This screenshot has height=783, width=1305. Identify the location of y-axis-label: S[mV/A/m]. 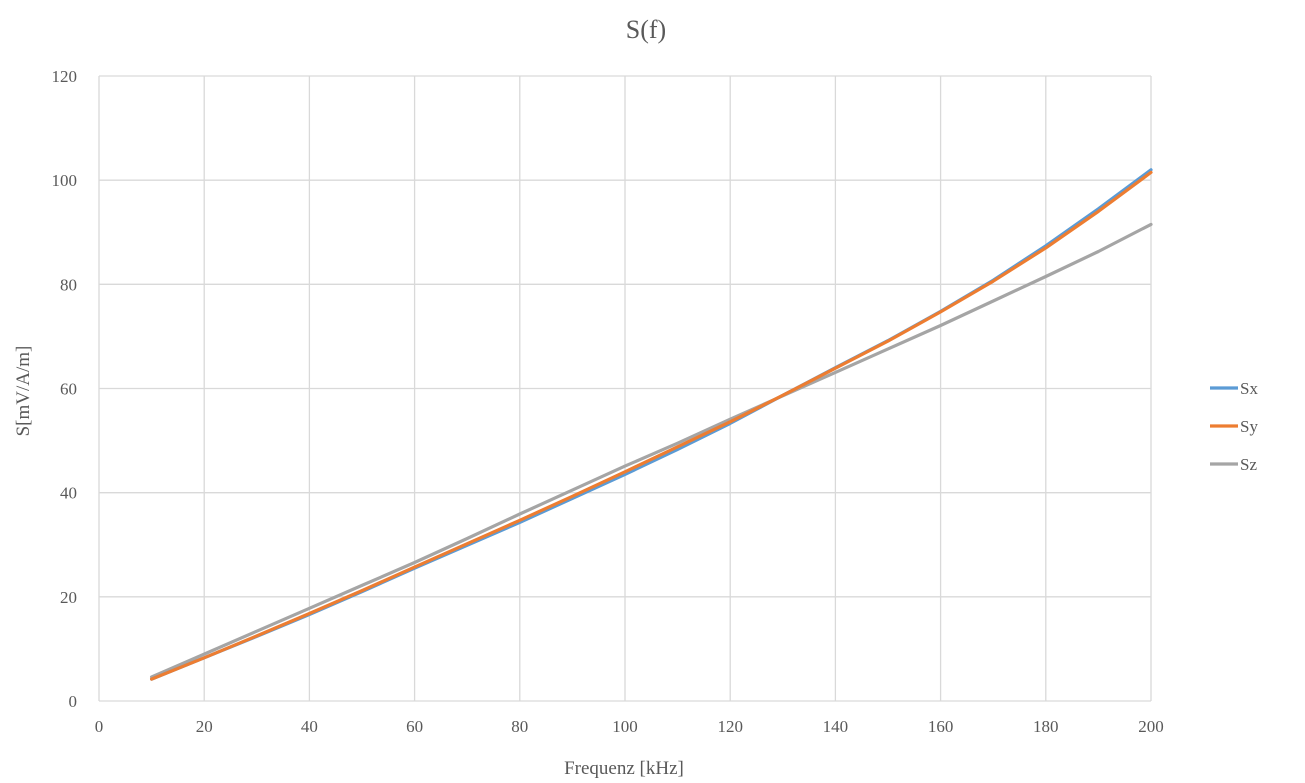
(23, 391).